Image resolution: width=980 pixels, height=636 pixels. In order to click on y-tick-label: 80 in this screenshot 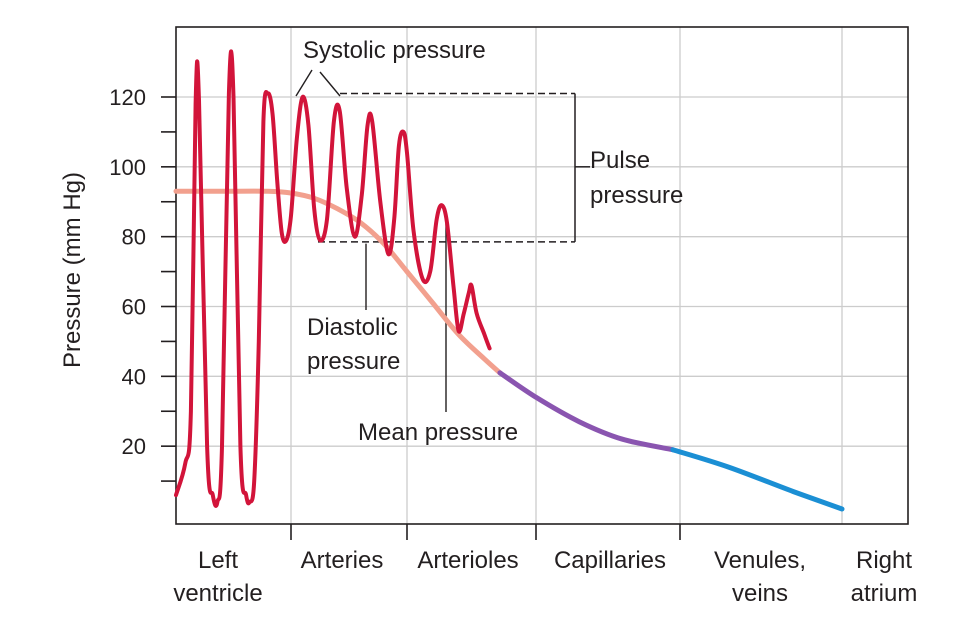, I will do `click(134, 237)`.